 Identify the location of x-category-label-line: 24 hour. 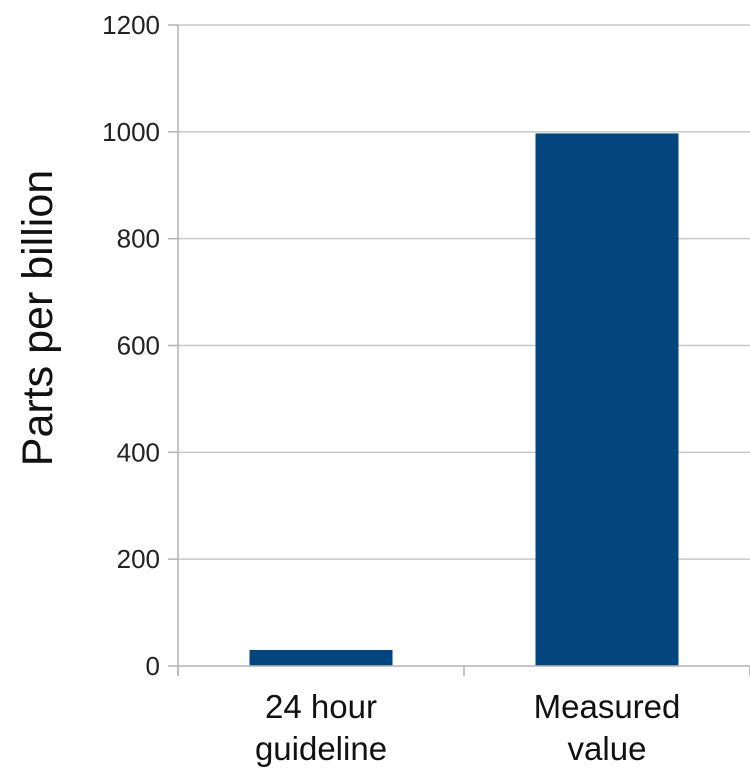
(321, 706).